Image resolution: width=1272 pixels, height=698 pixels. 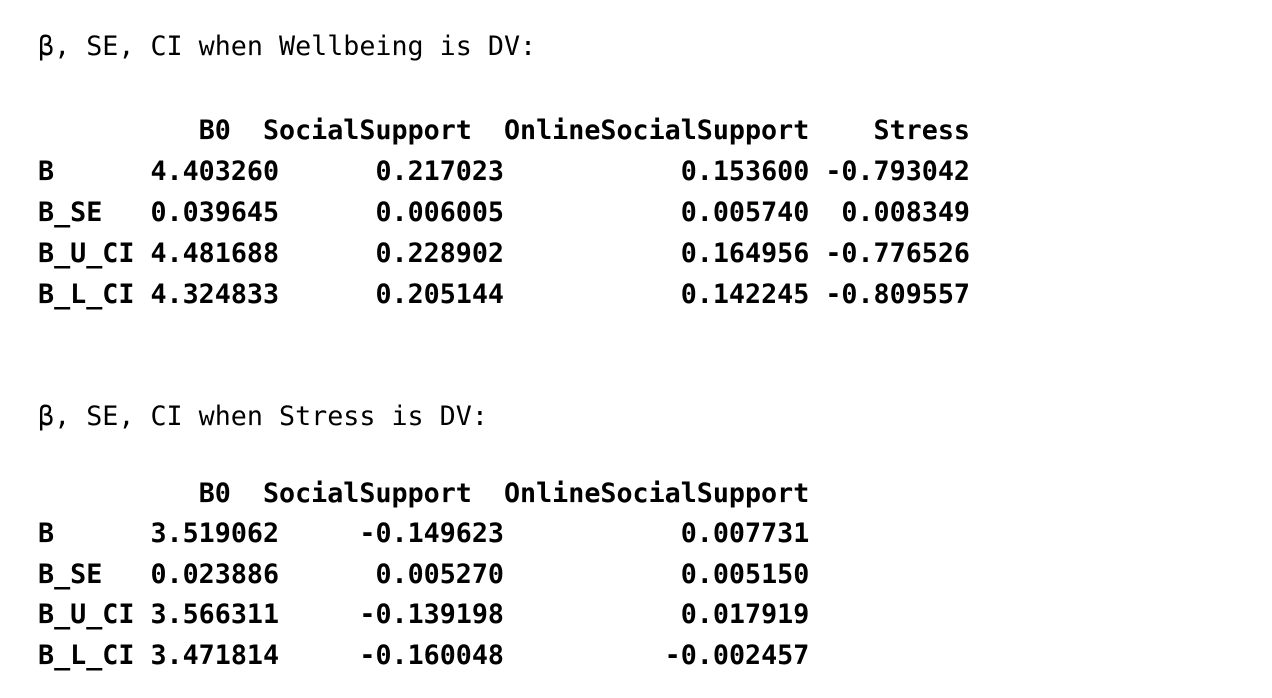 What do you see at coordinates (897, 294) in the screenshot?
I see `table-cell: -0.809557` at bounding box center [897, 294].